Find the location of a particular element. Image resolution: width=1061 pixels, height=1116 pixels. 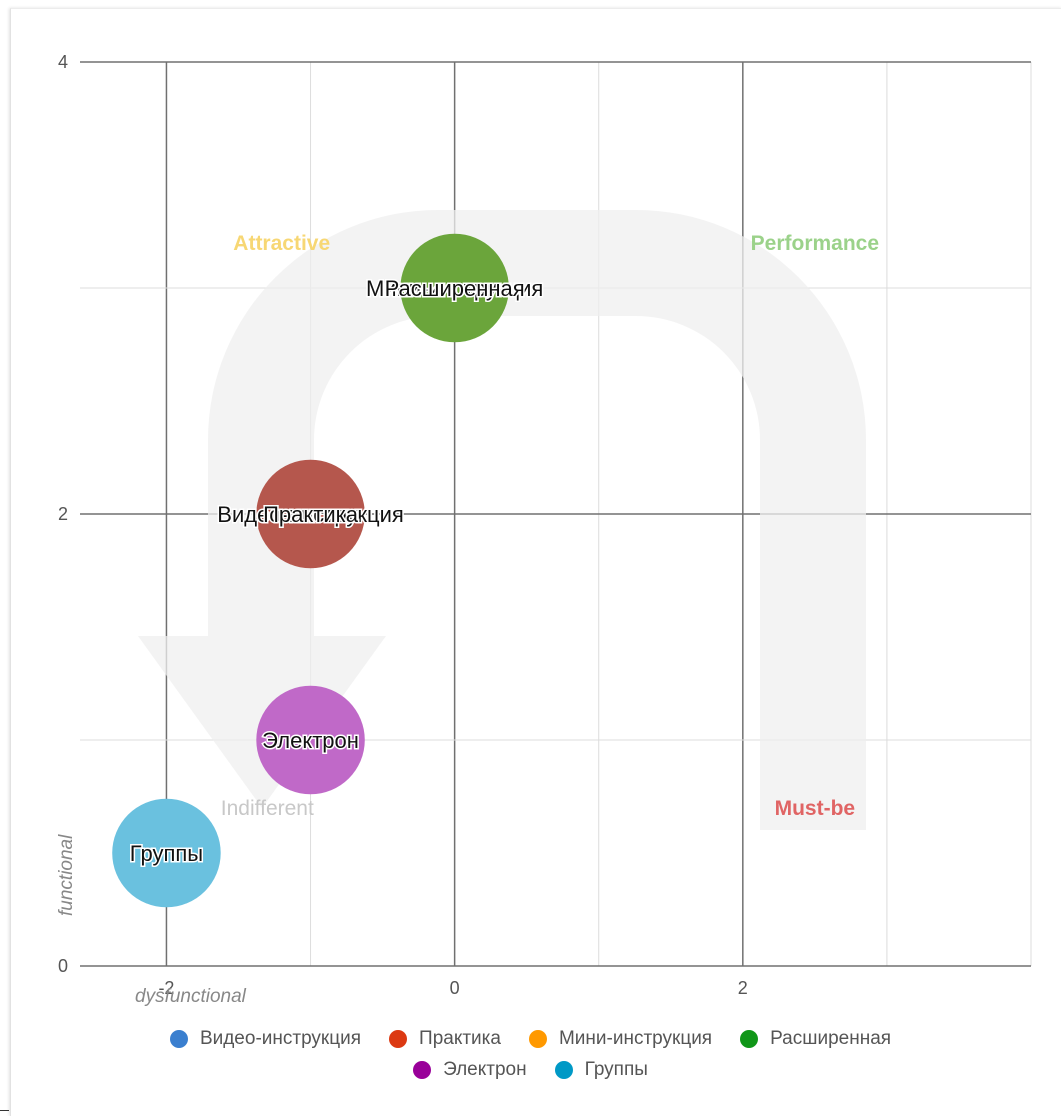

x-tick-label: 0 is located at coordinates (455, 988).